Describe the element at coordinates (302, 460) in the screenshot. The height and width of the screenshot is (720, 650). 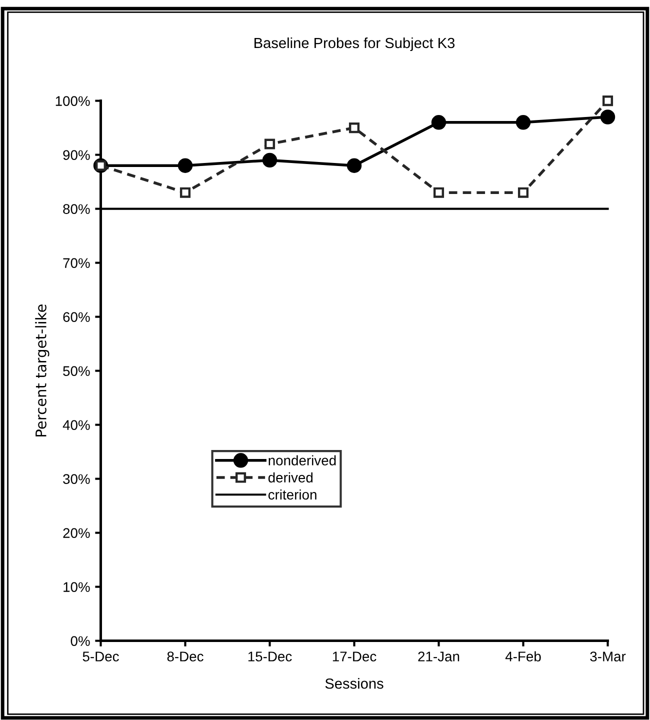
I see `legend-label: nonderived` at that location.